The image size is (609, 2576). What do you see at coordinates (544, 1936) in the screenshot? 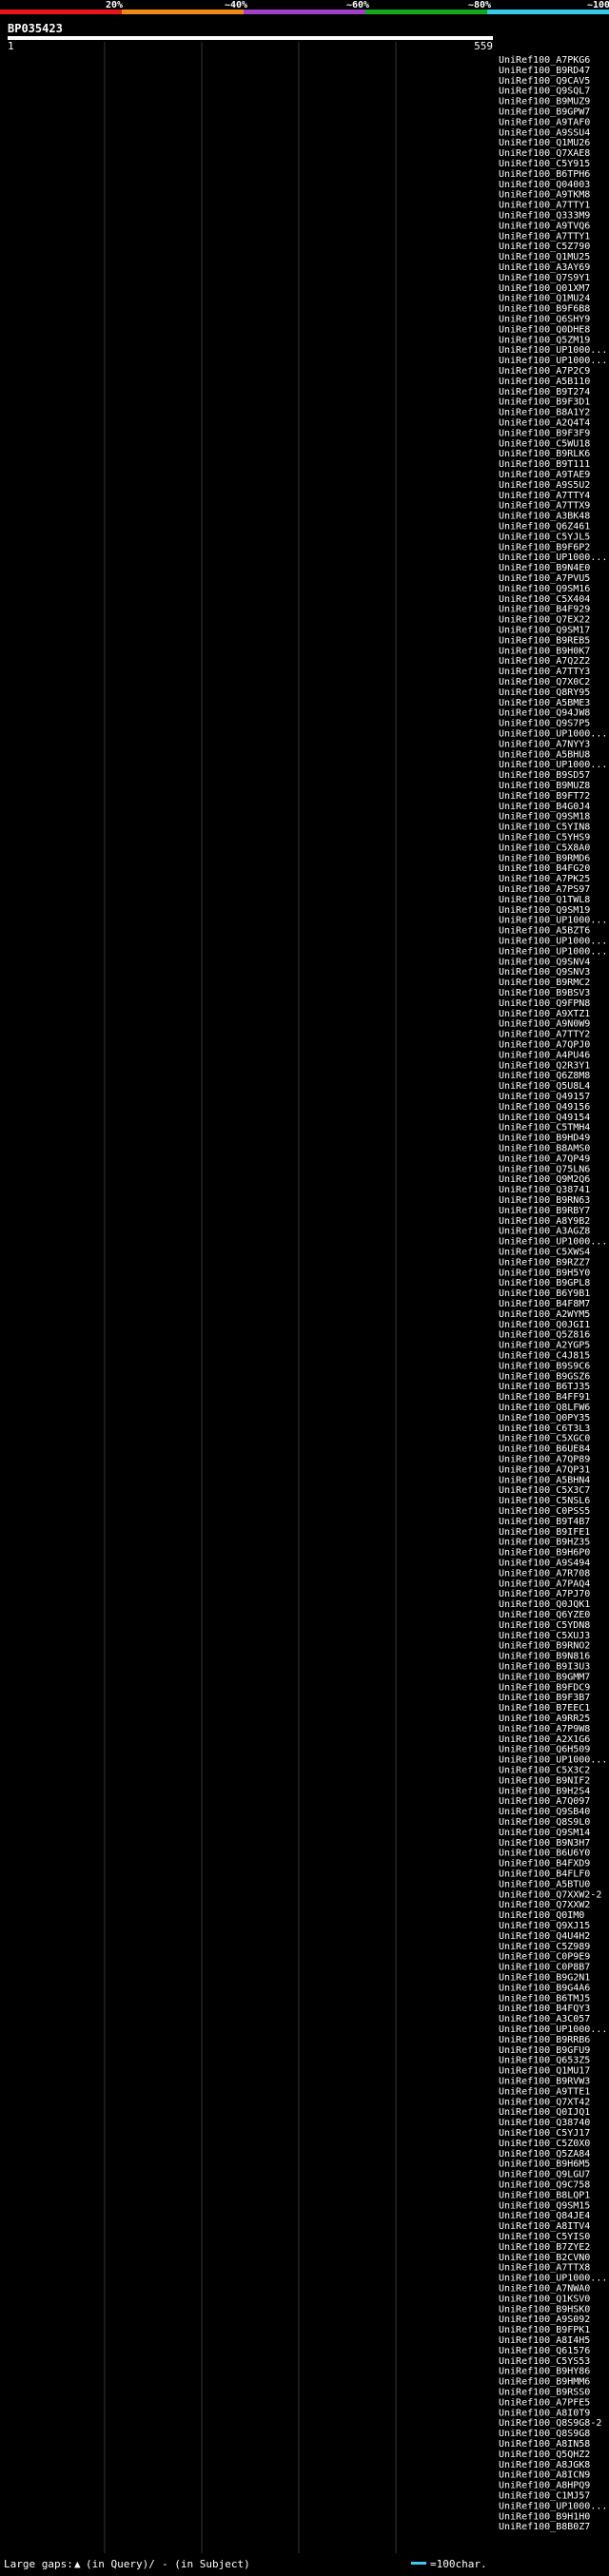
I see `row-label: UniRef100_Q4U4H2` at bounding box center [544, 1936].